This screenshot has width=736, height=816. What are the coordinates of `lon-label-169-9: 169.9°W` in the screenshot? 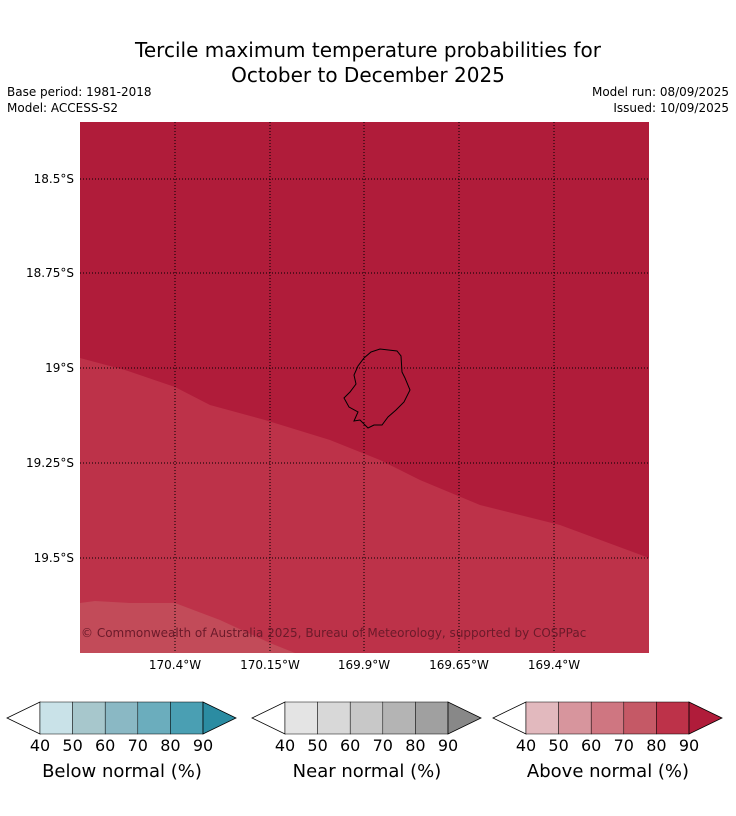 It's located at (364, 665).